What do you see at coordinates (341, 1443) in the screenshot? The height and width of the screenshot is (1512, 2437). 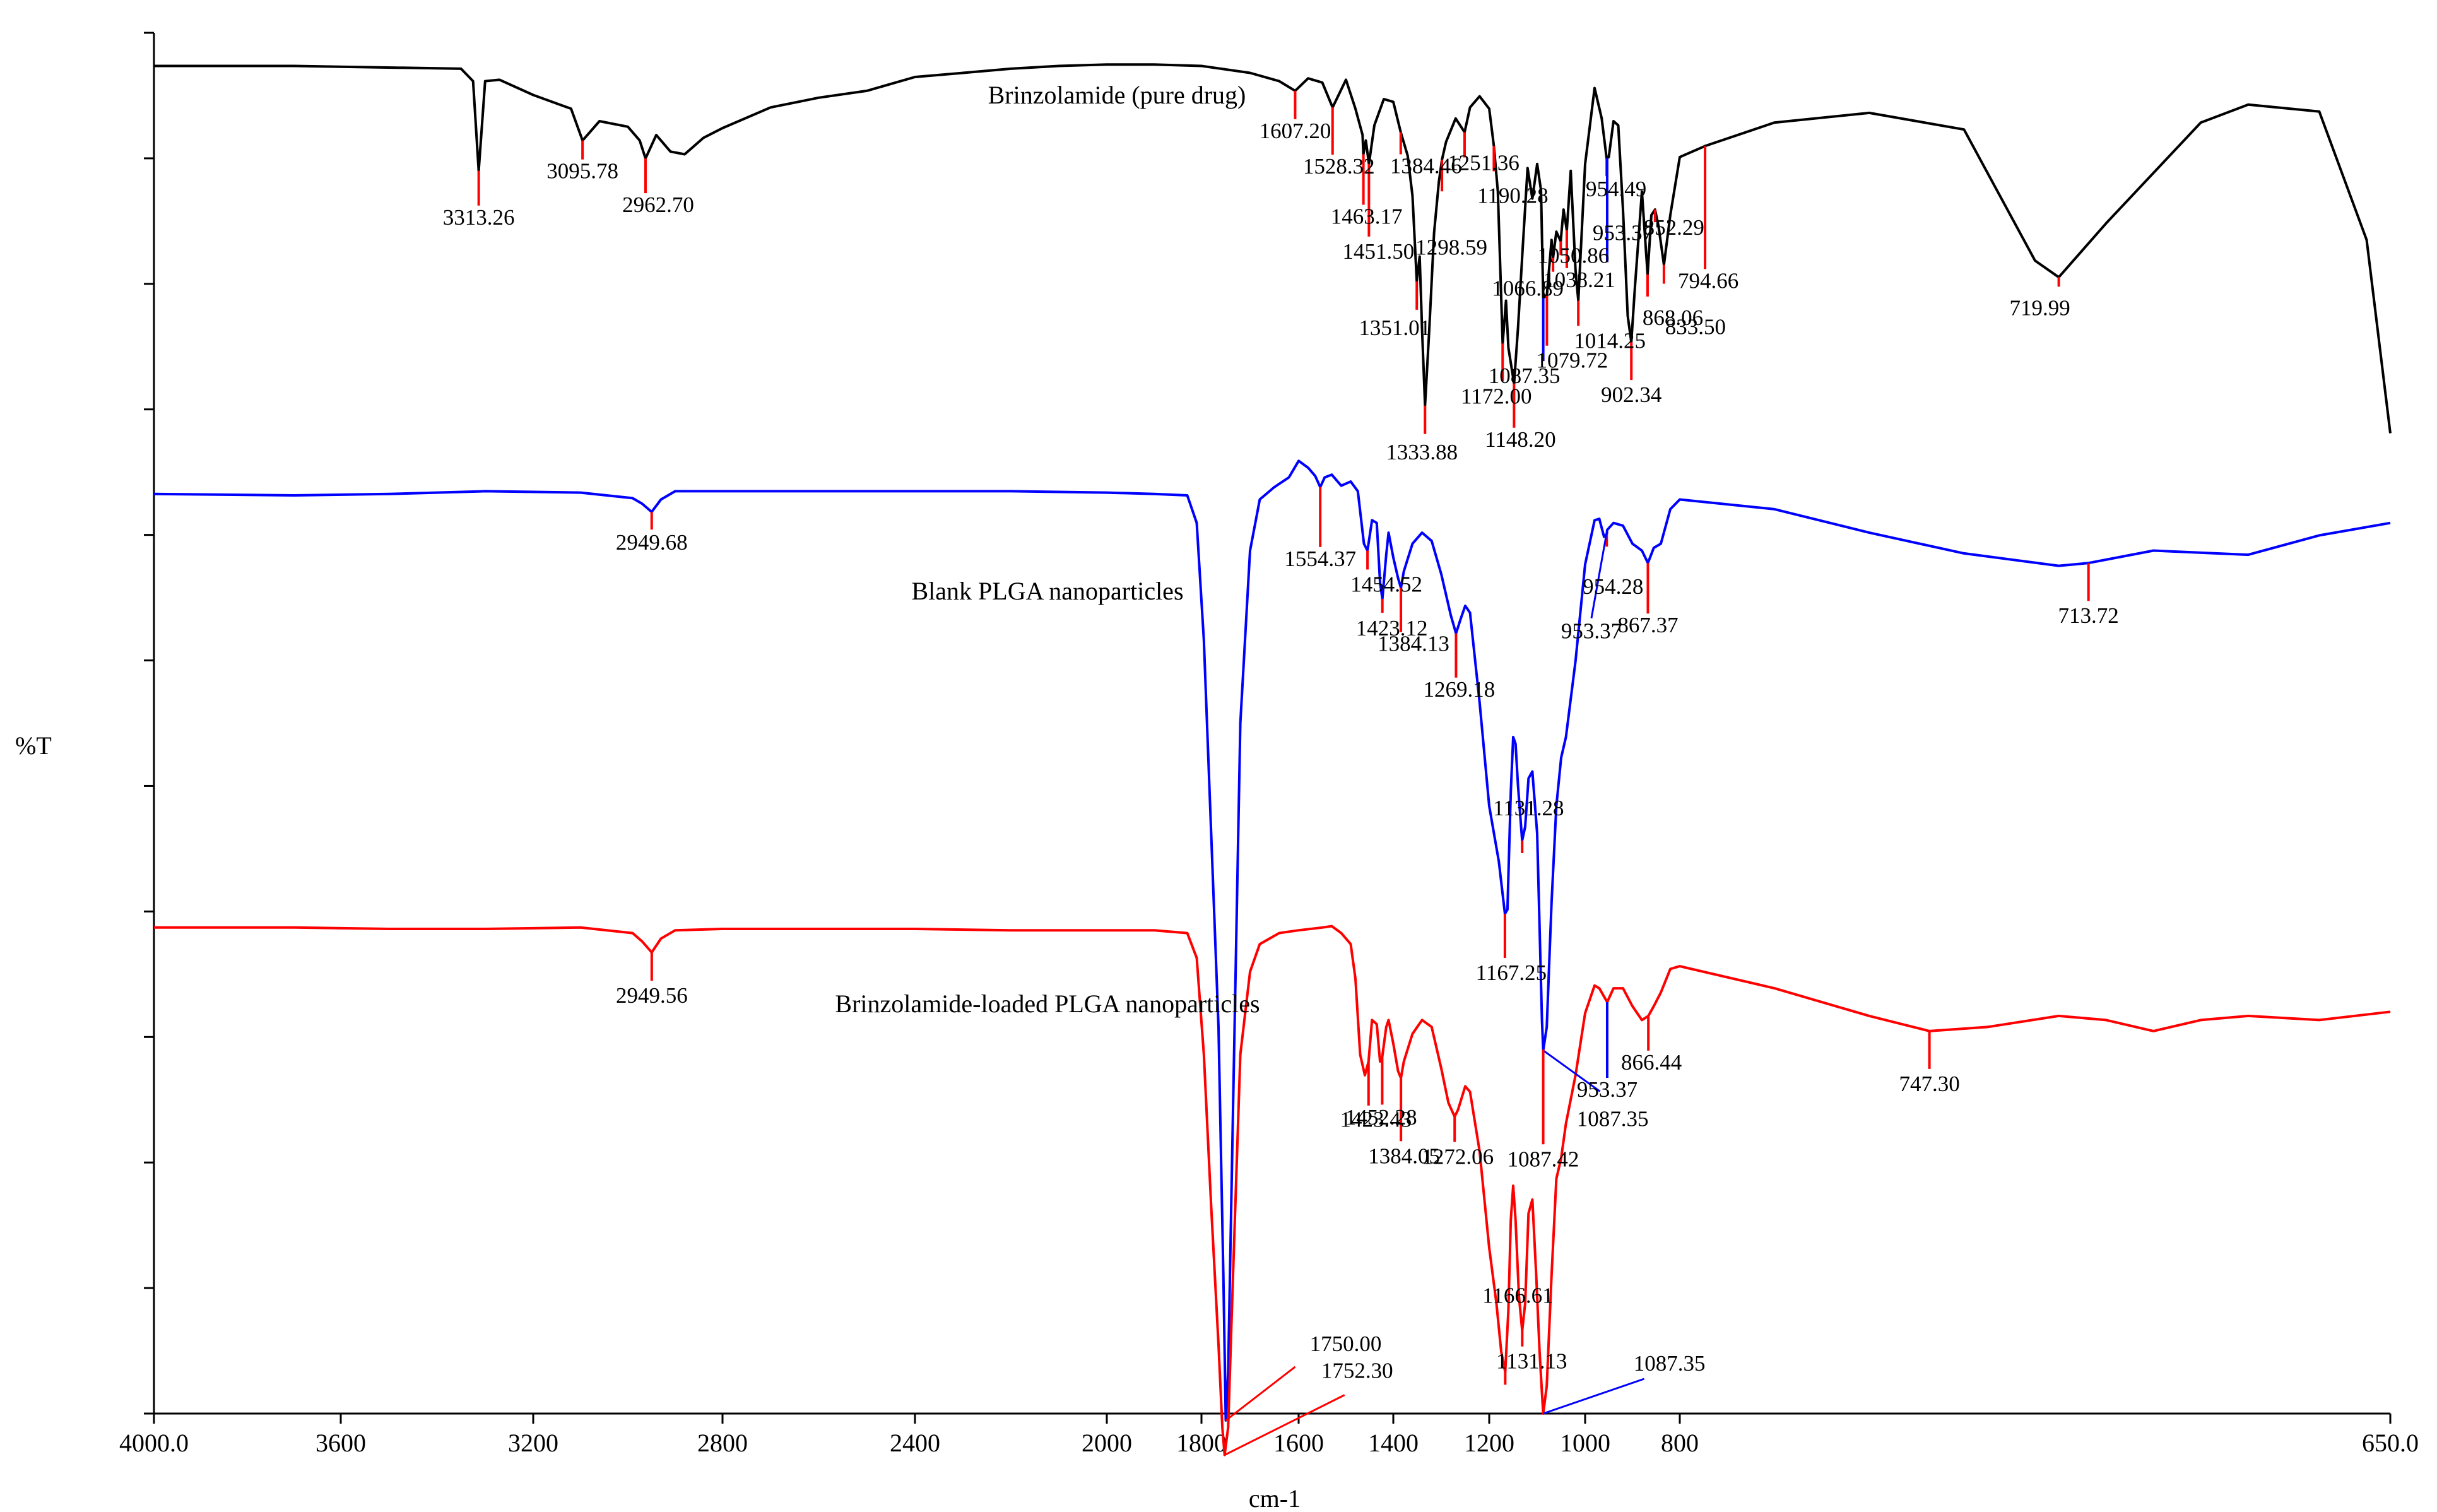 I see `x-tick-label: 3600` at bounding box center [341, 1443].